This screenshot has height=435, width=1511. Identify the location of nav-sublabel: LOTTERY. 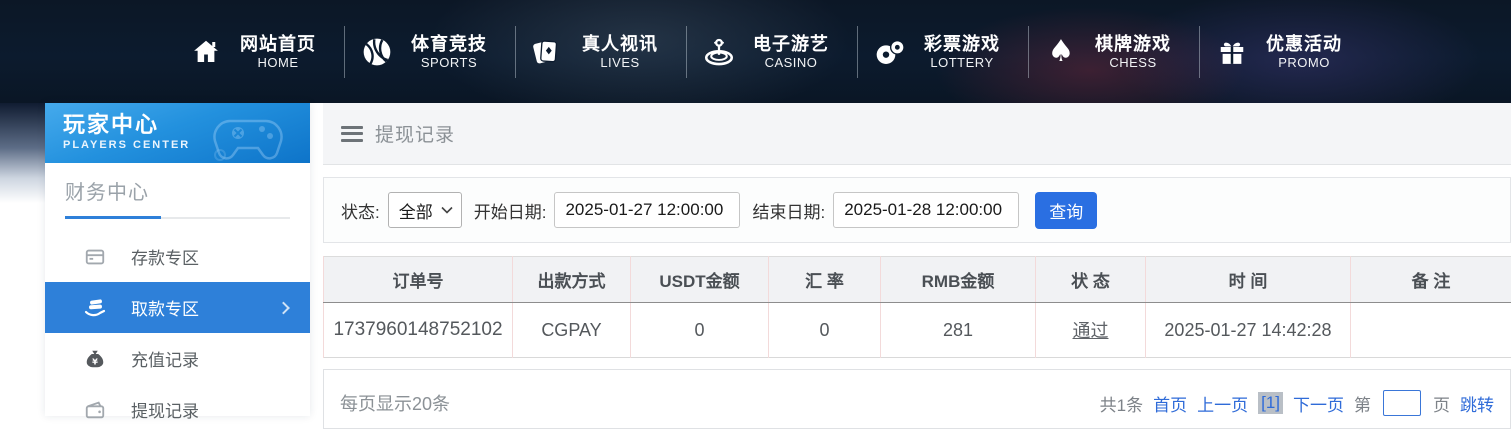
(962, 63).